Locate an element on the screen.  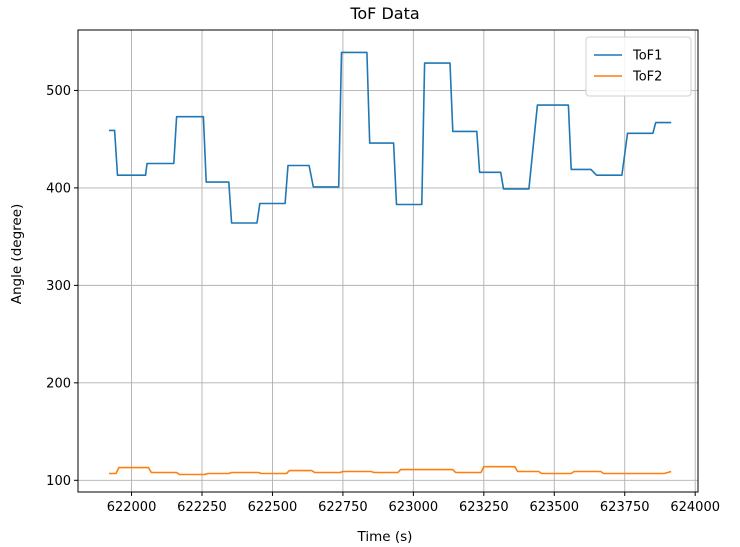
x-tick-label: 624000 is located at coordinates (695, 507).